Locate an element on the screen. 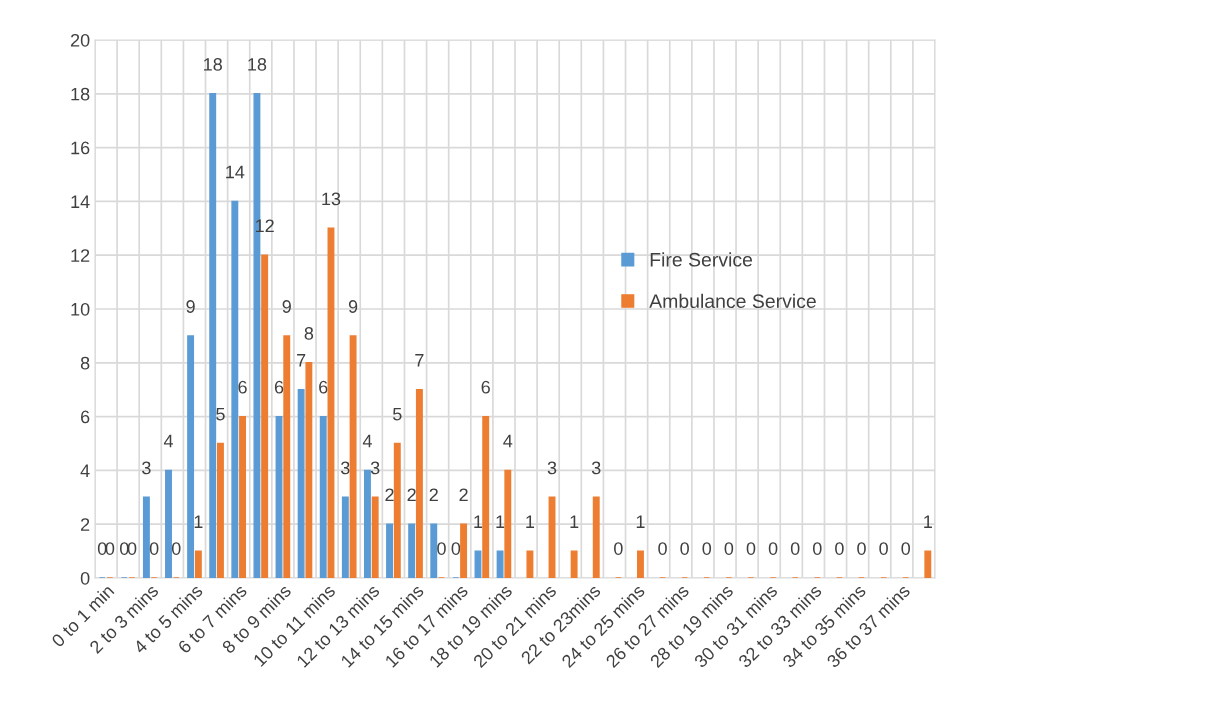 The image size is (1206, 720). data-label: 13 is located at coordinates (331, 199).